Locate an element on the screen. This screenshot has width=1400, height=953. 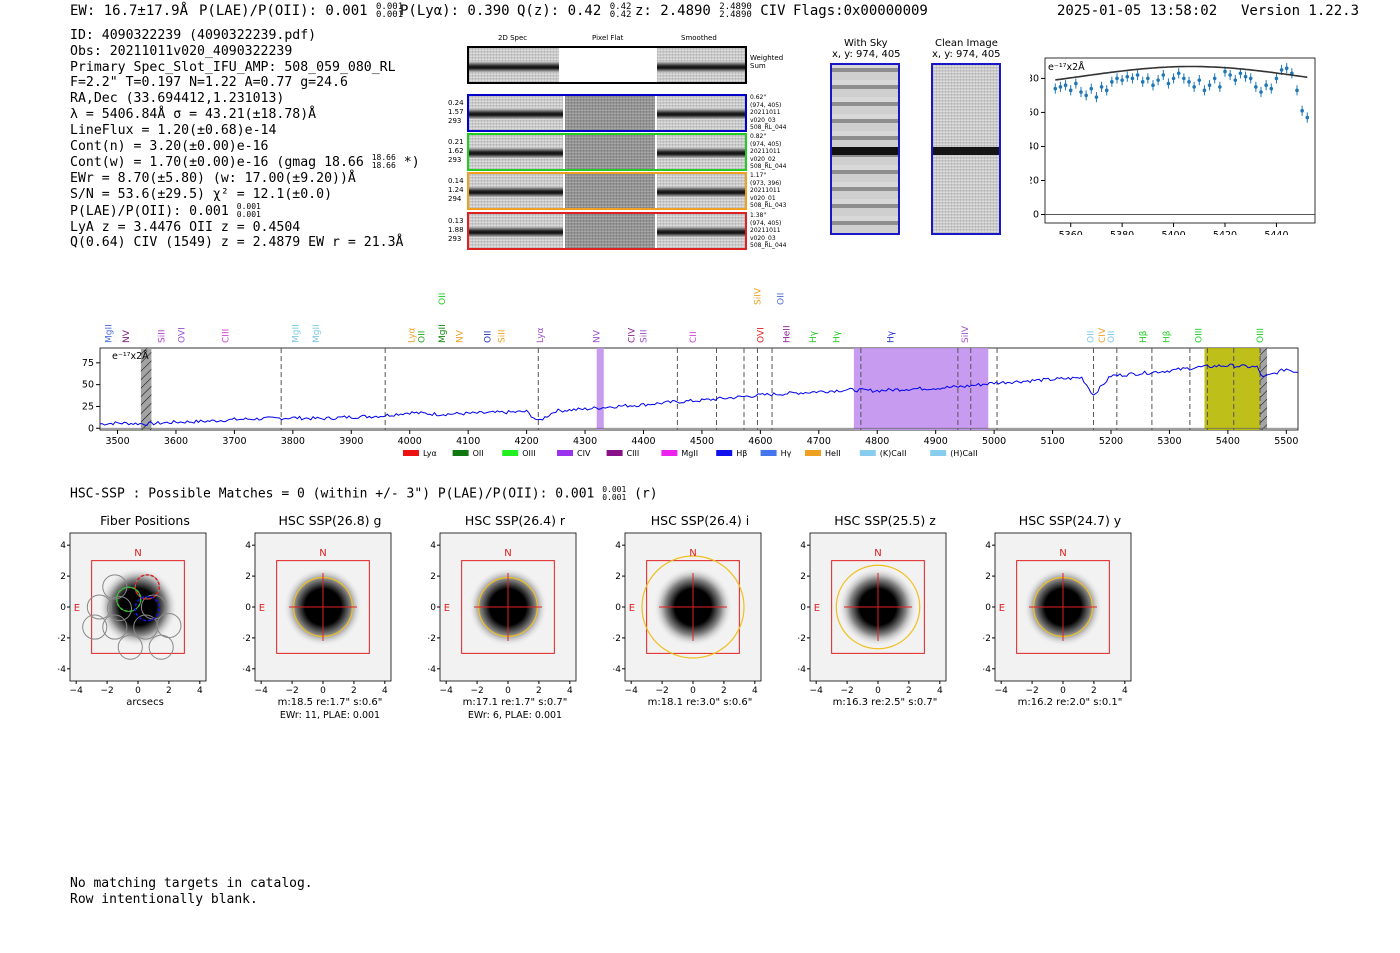
spec2d-row-3-right: 1.38" (974, 405) 20211011 v020_03 508_RL_044 is located at coordinates (768, 231).